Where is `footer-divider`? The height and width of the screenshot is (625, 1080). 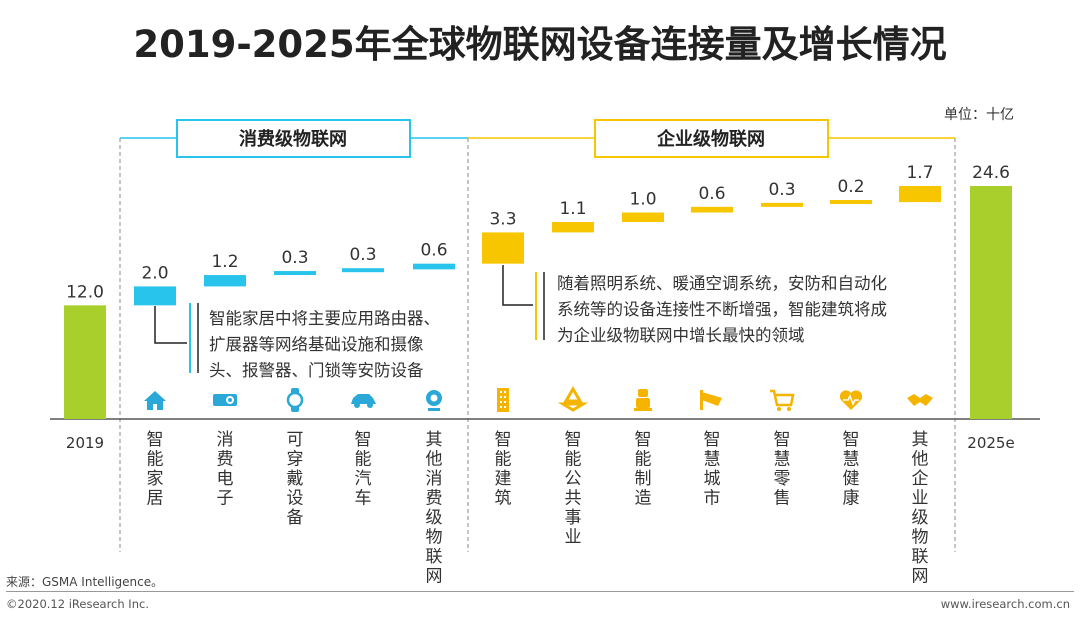 footer-divider is located at coordinates (540, 591).